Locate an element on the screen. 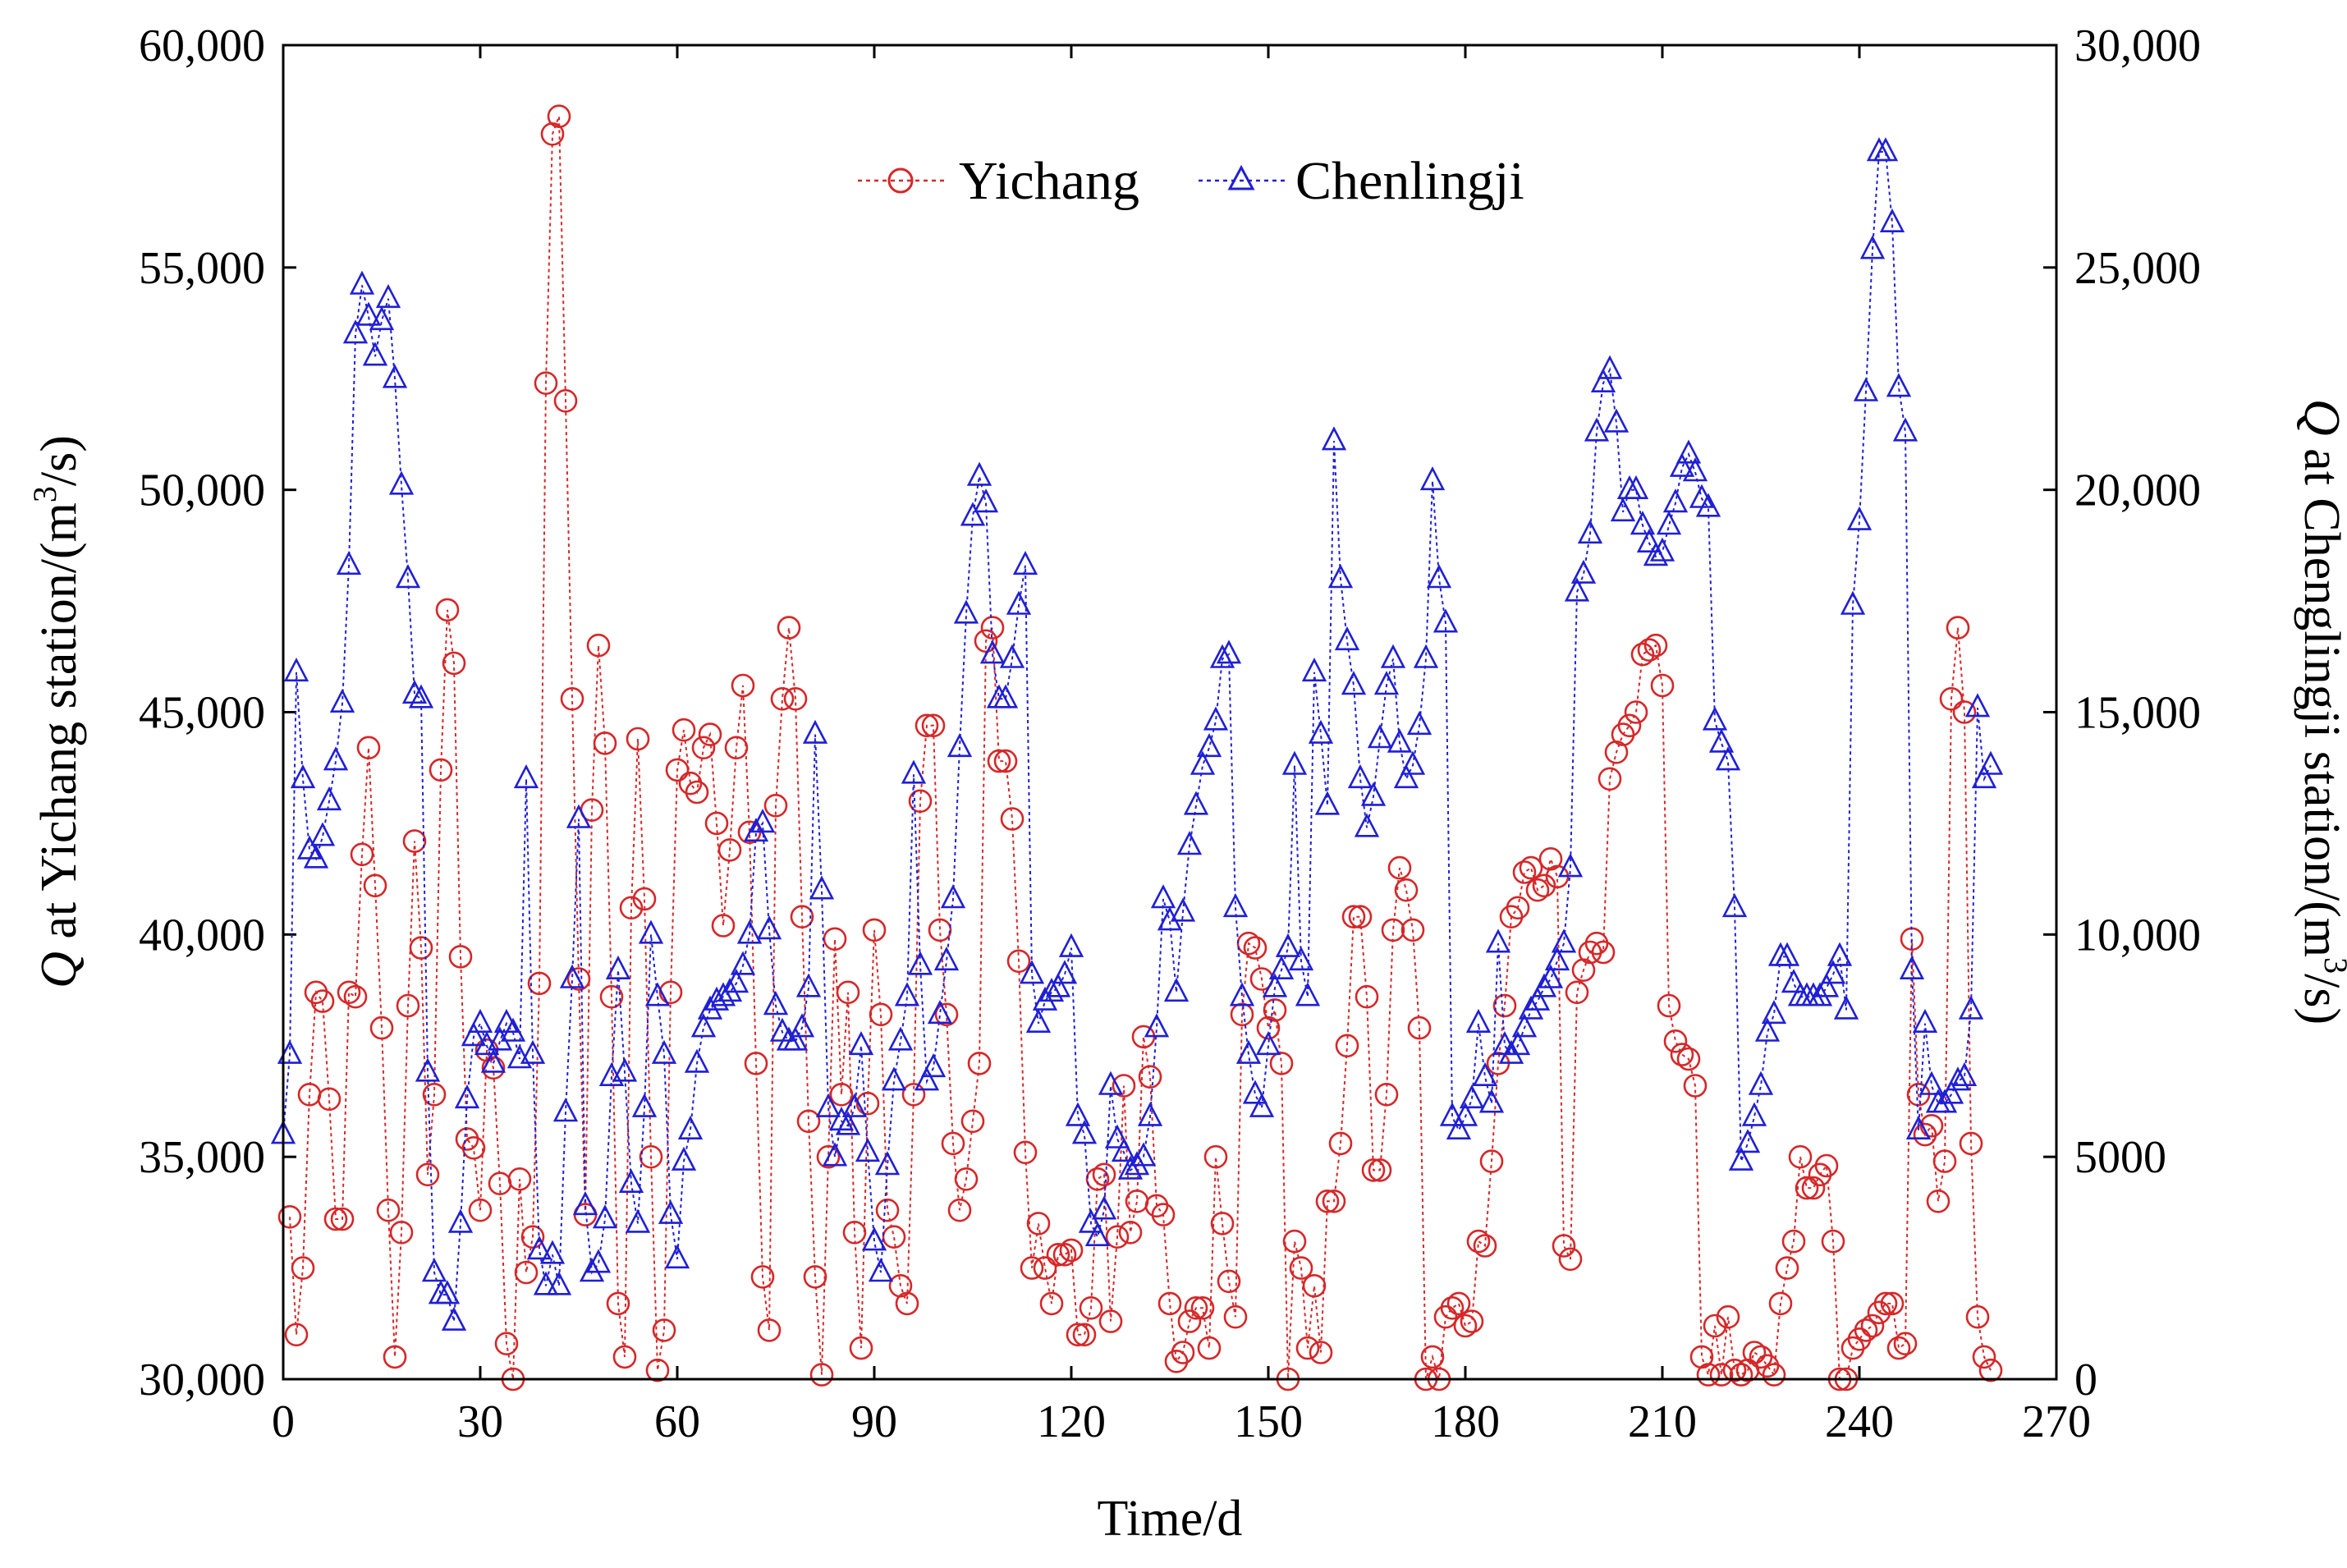  y-right-tick-label: 25,000 is located at coordinates (2137, 268).